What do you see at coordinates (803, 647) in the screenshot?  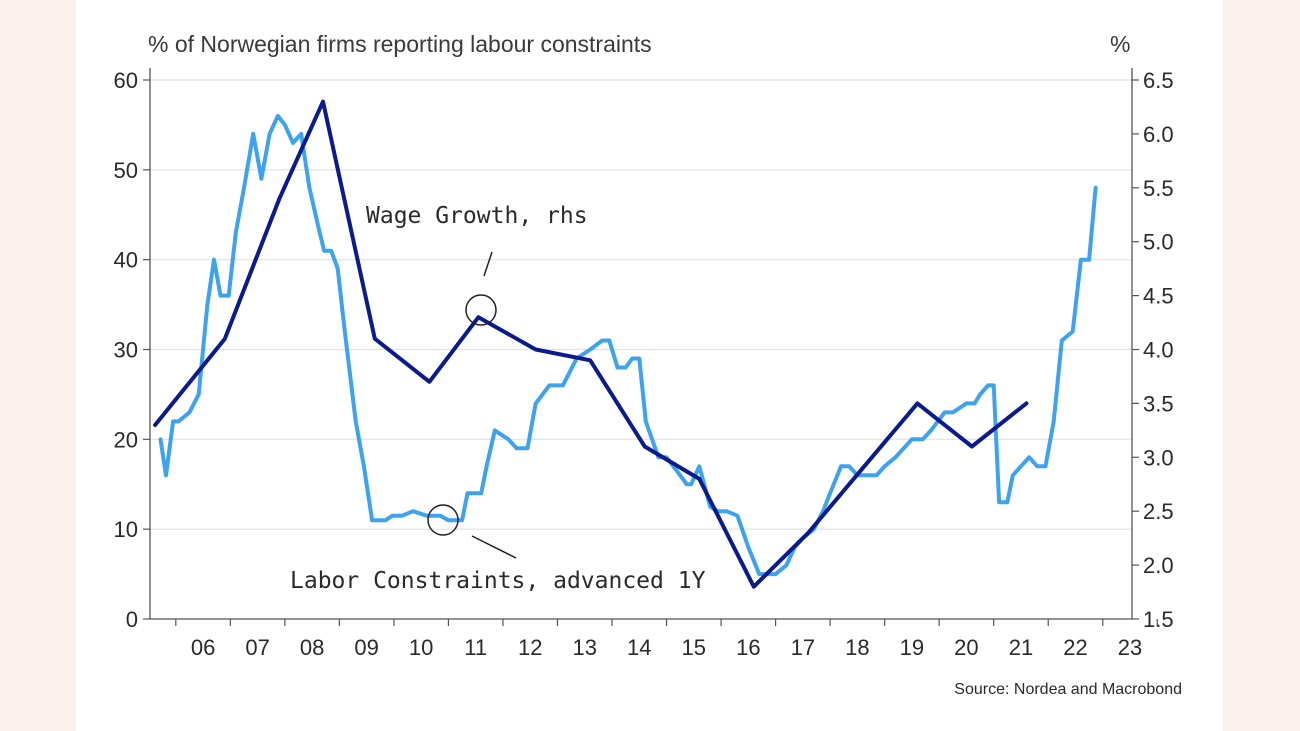 I see `x-tick-label: 17` at bounding box center [803, 647].